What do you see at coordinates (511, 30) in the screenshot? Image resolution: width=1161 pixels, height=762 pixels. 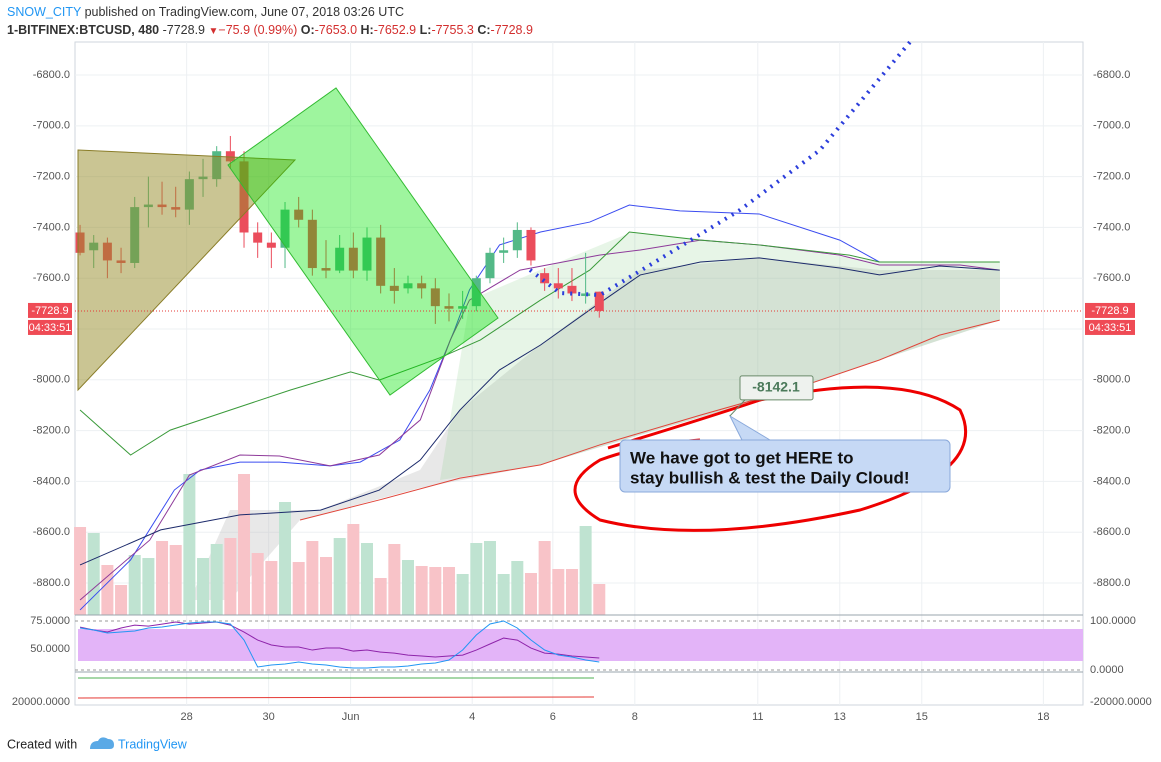 I see `close: -7728.9` at bounding box center [511, 30].